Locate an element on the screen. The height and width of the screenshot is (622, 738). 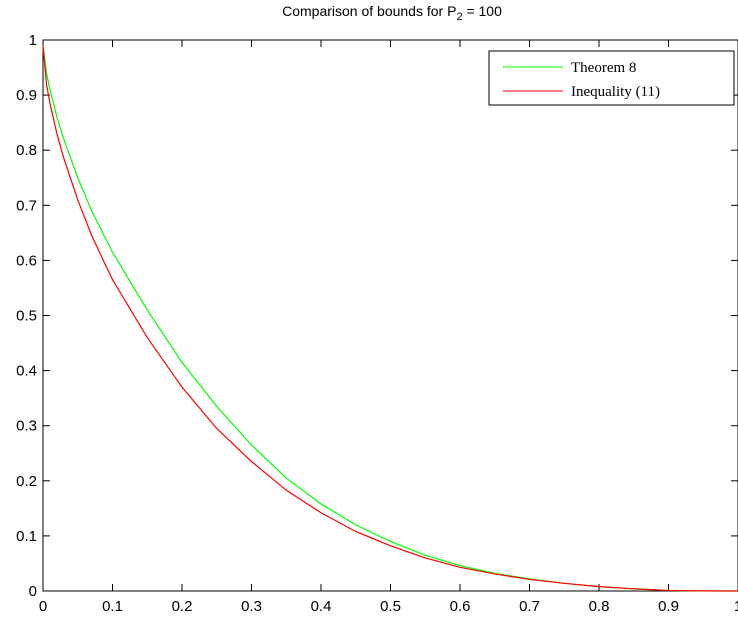
x-tick-label: 0.6 is located at coordinates (460, 606).